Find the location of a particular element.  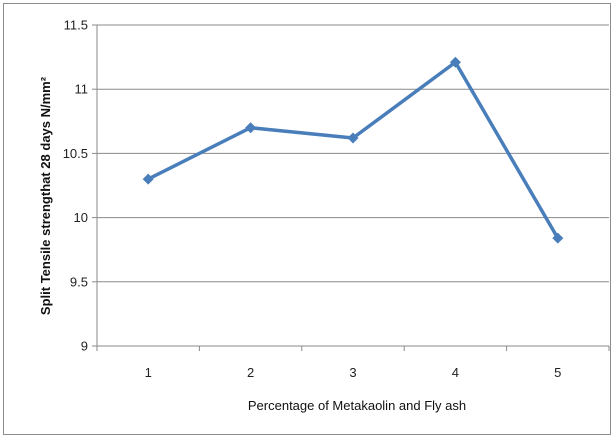

y-tick-label: 9 is located at coordinates (84, 346).